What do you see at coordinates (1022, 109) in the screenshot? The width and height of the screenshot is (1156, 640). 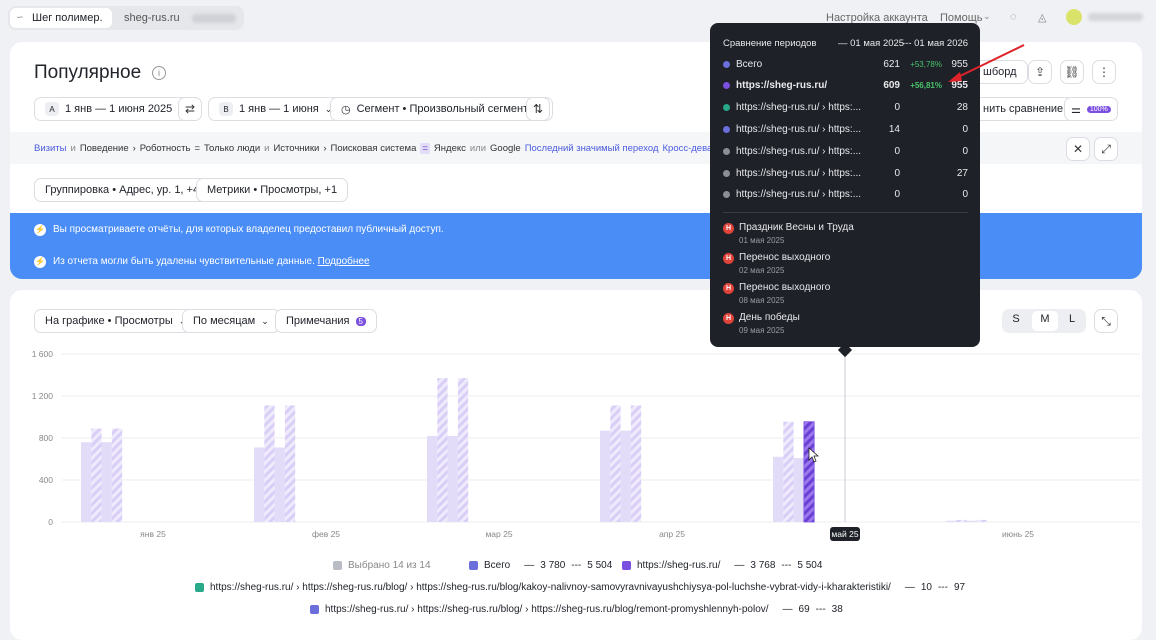 I see `compare-button: нить сравнение` at bounding box center [1022, 109].